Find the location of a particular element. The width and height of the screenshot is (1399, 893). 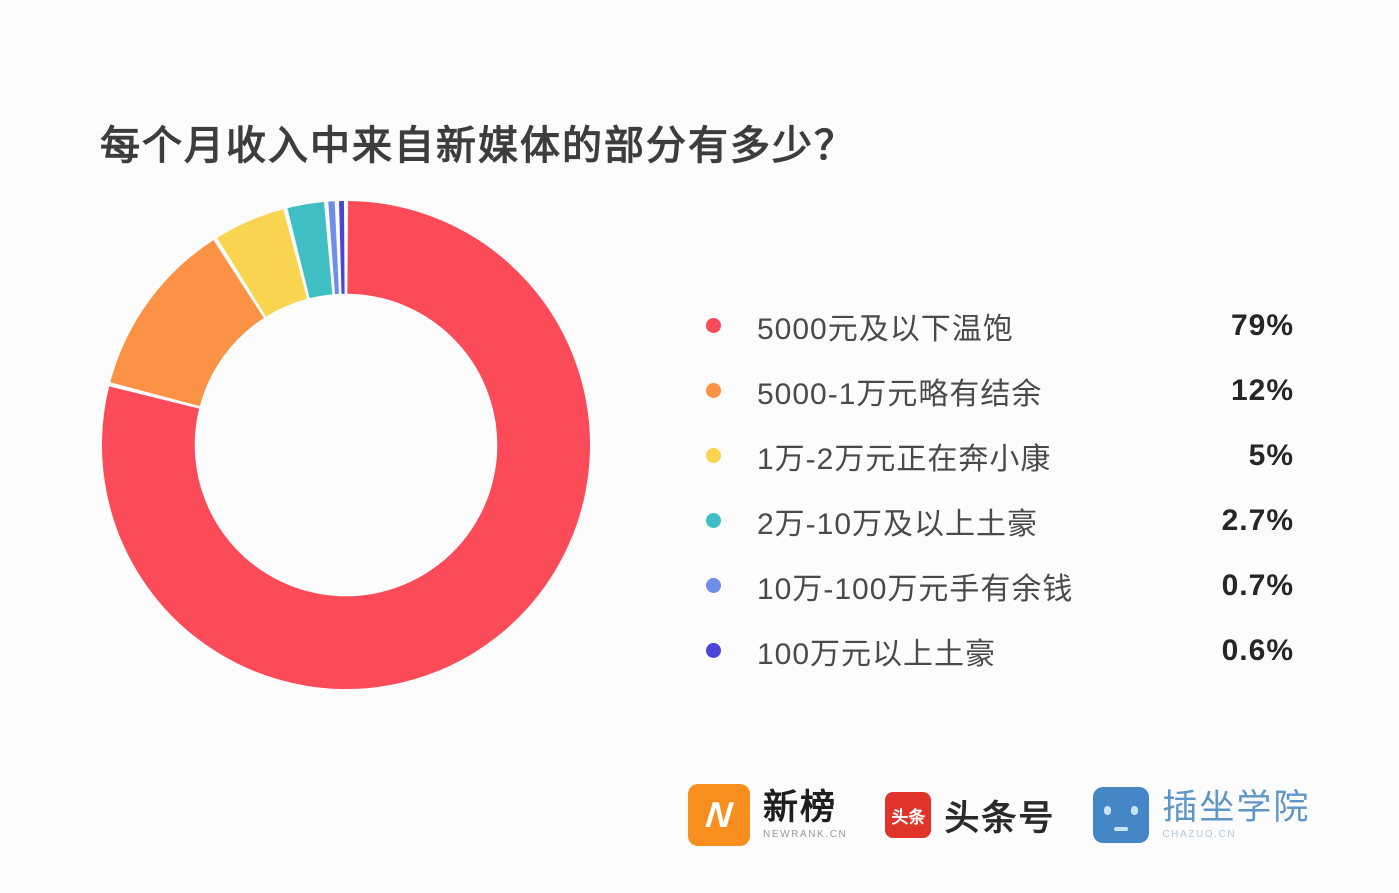

legend-label: 2万-10万及以上土豪 is located at coordinates (898, 524).